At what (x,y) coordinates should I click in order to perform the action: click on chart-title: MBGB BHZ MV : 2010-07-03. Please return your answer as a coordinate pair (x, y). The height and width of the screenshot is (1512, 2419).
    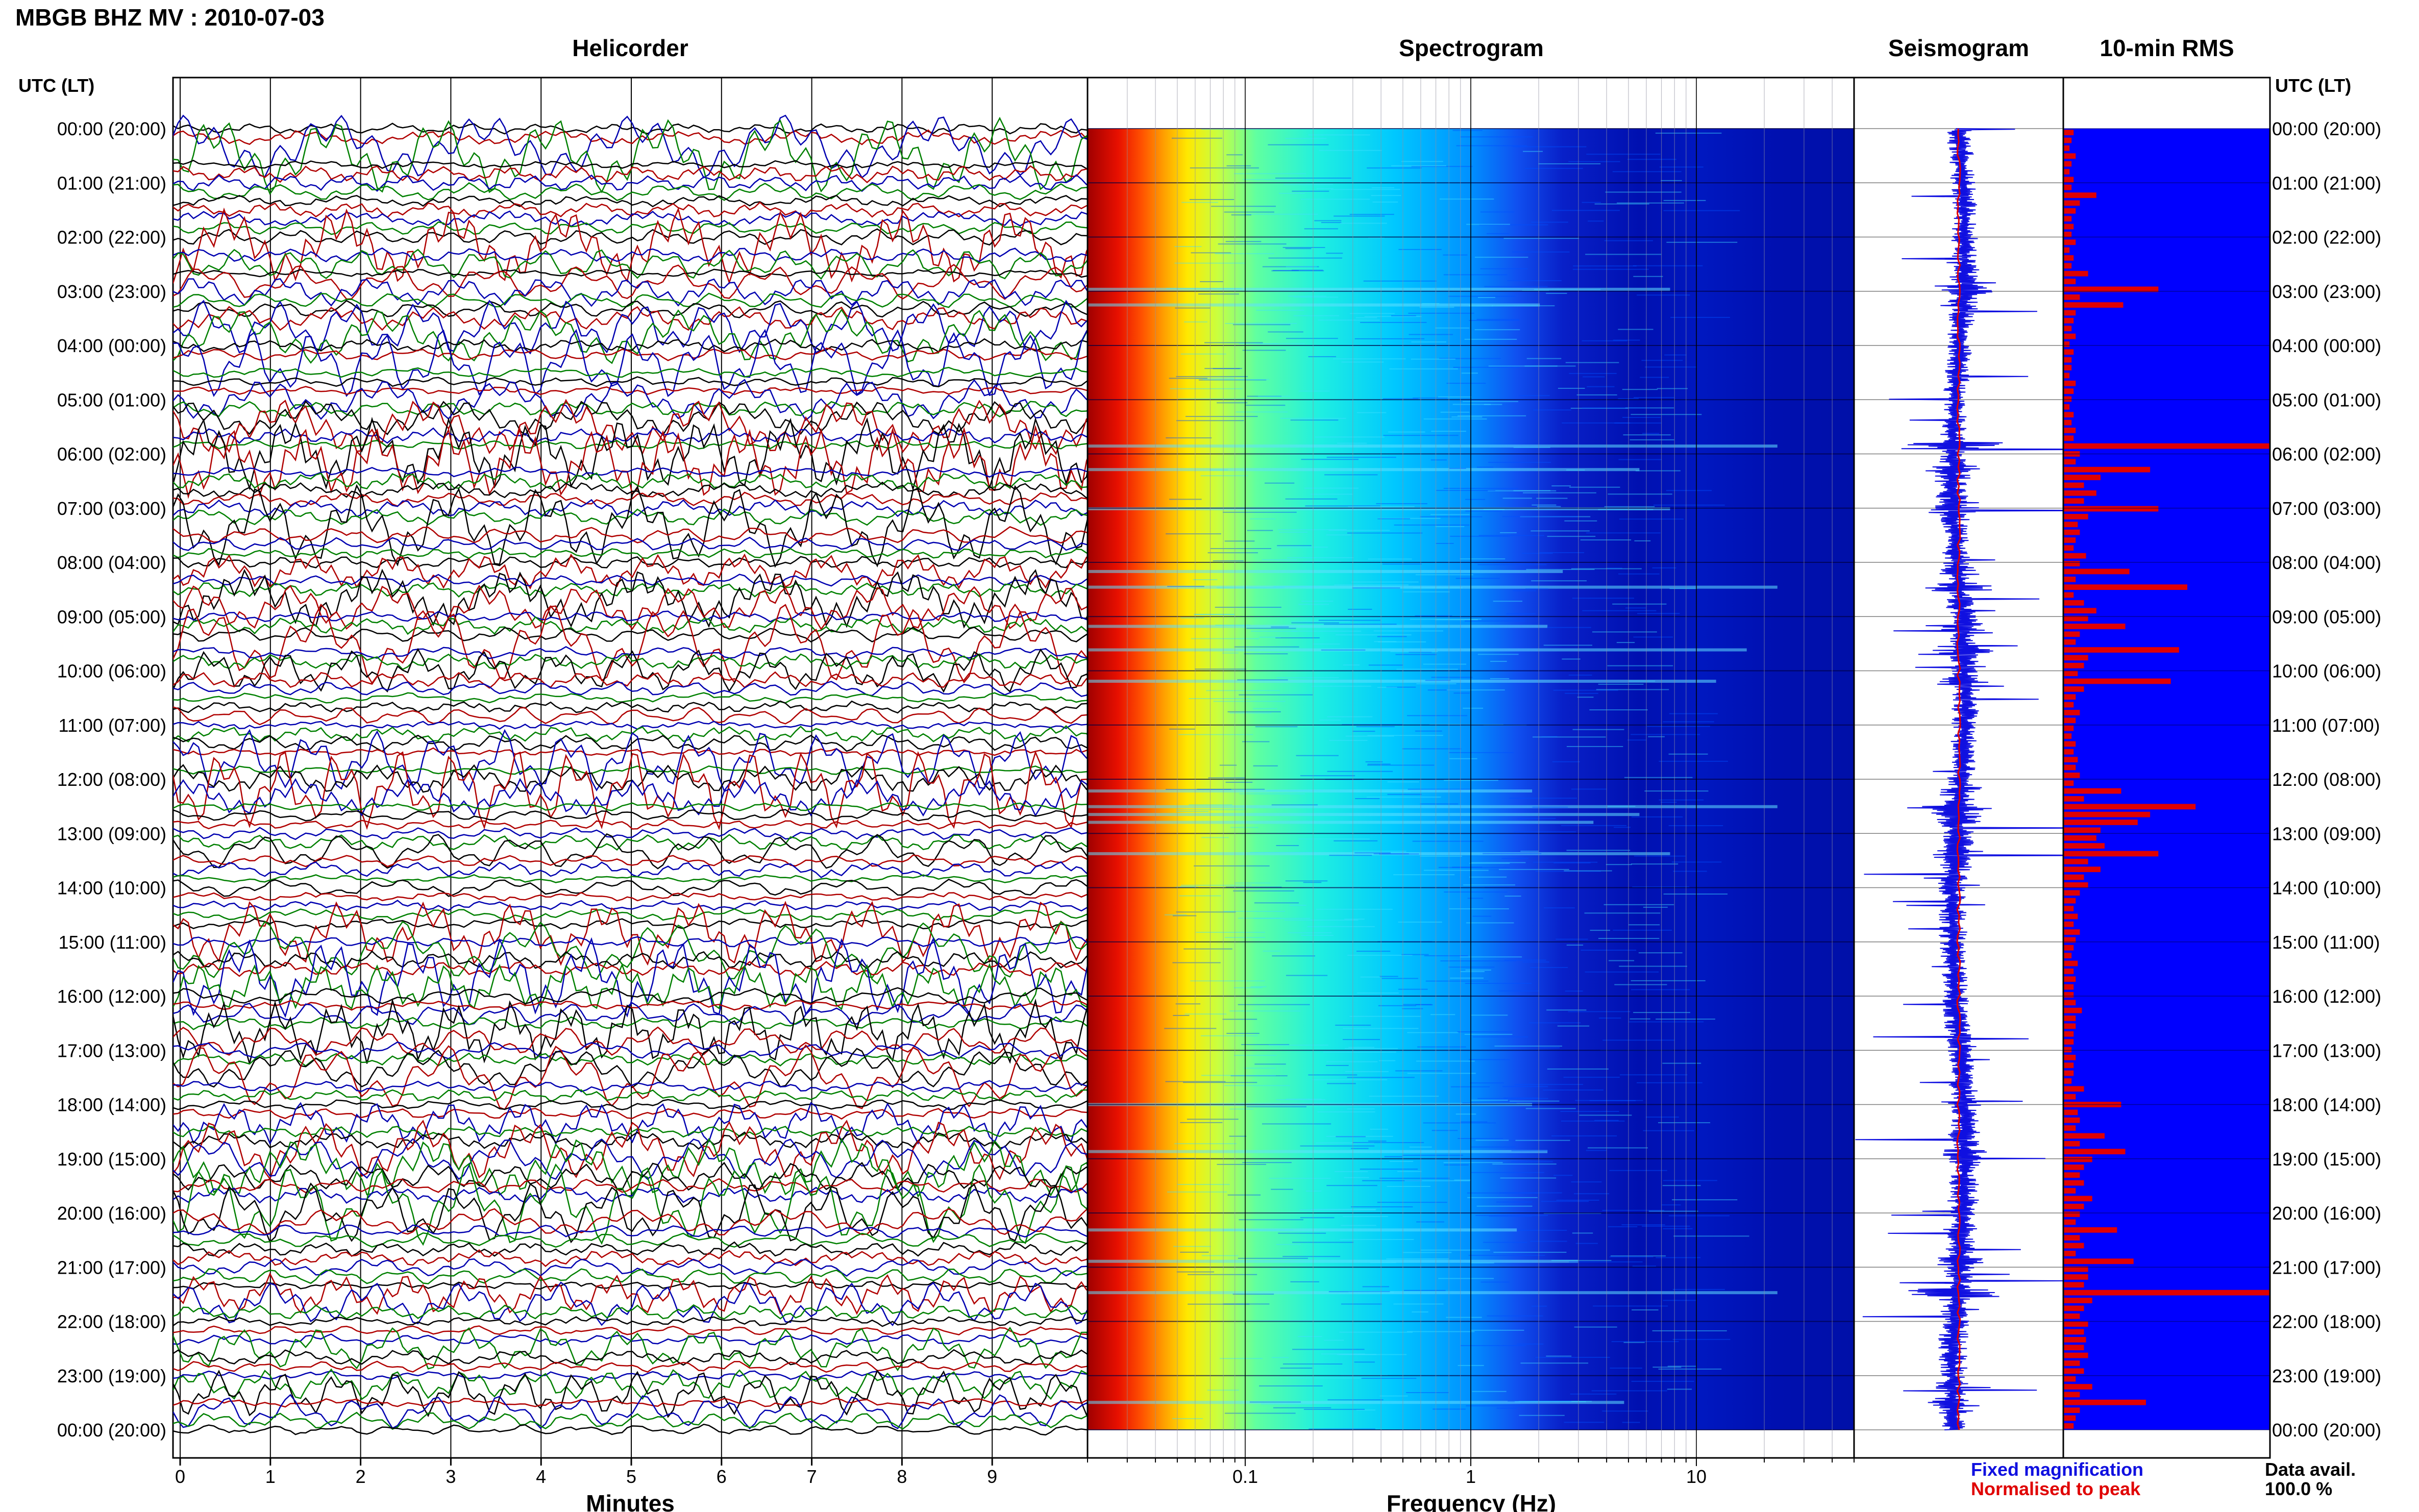
    Looking at the image, I should click on (170, 17).